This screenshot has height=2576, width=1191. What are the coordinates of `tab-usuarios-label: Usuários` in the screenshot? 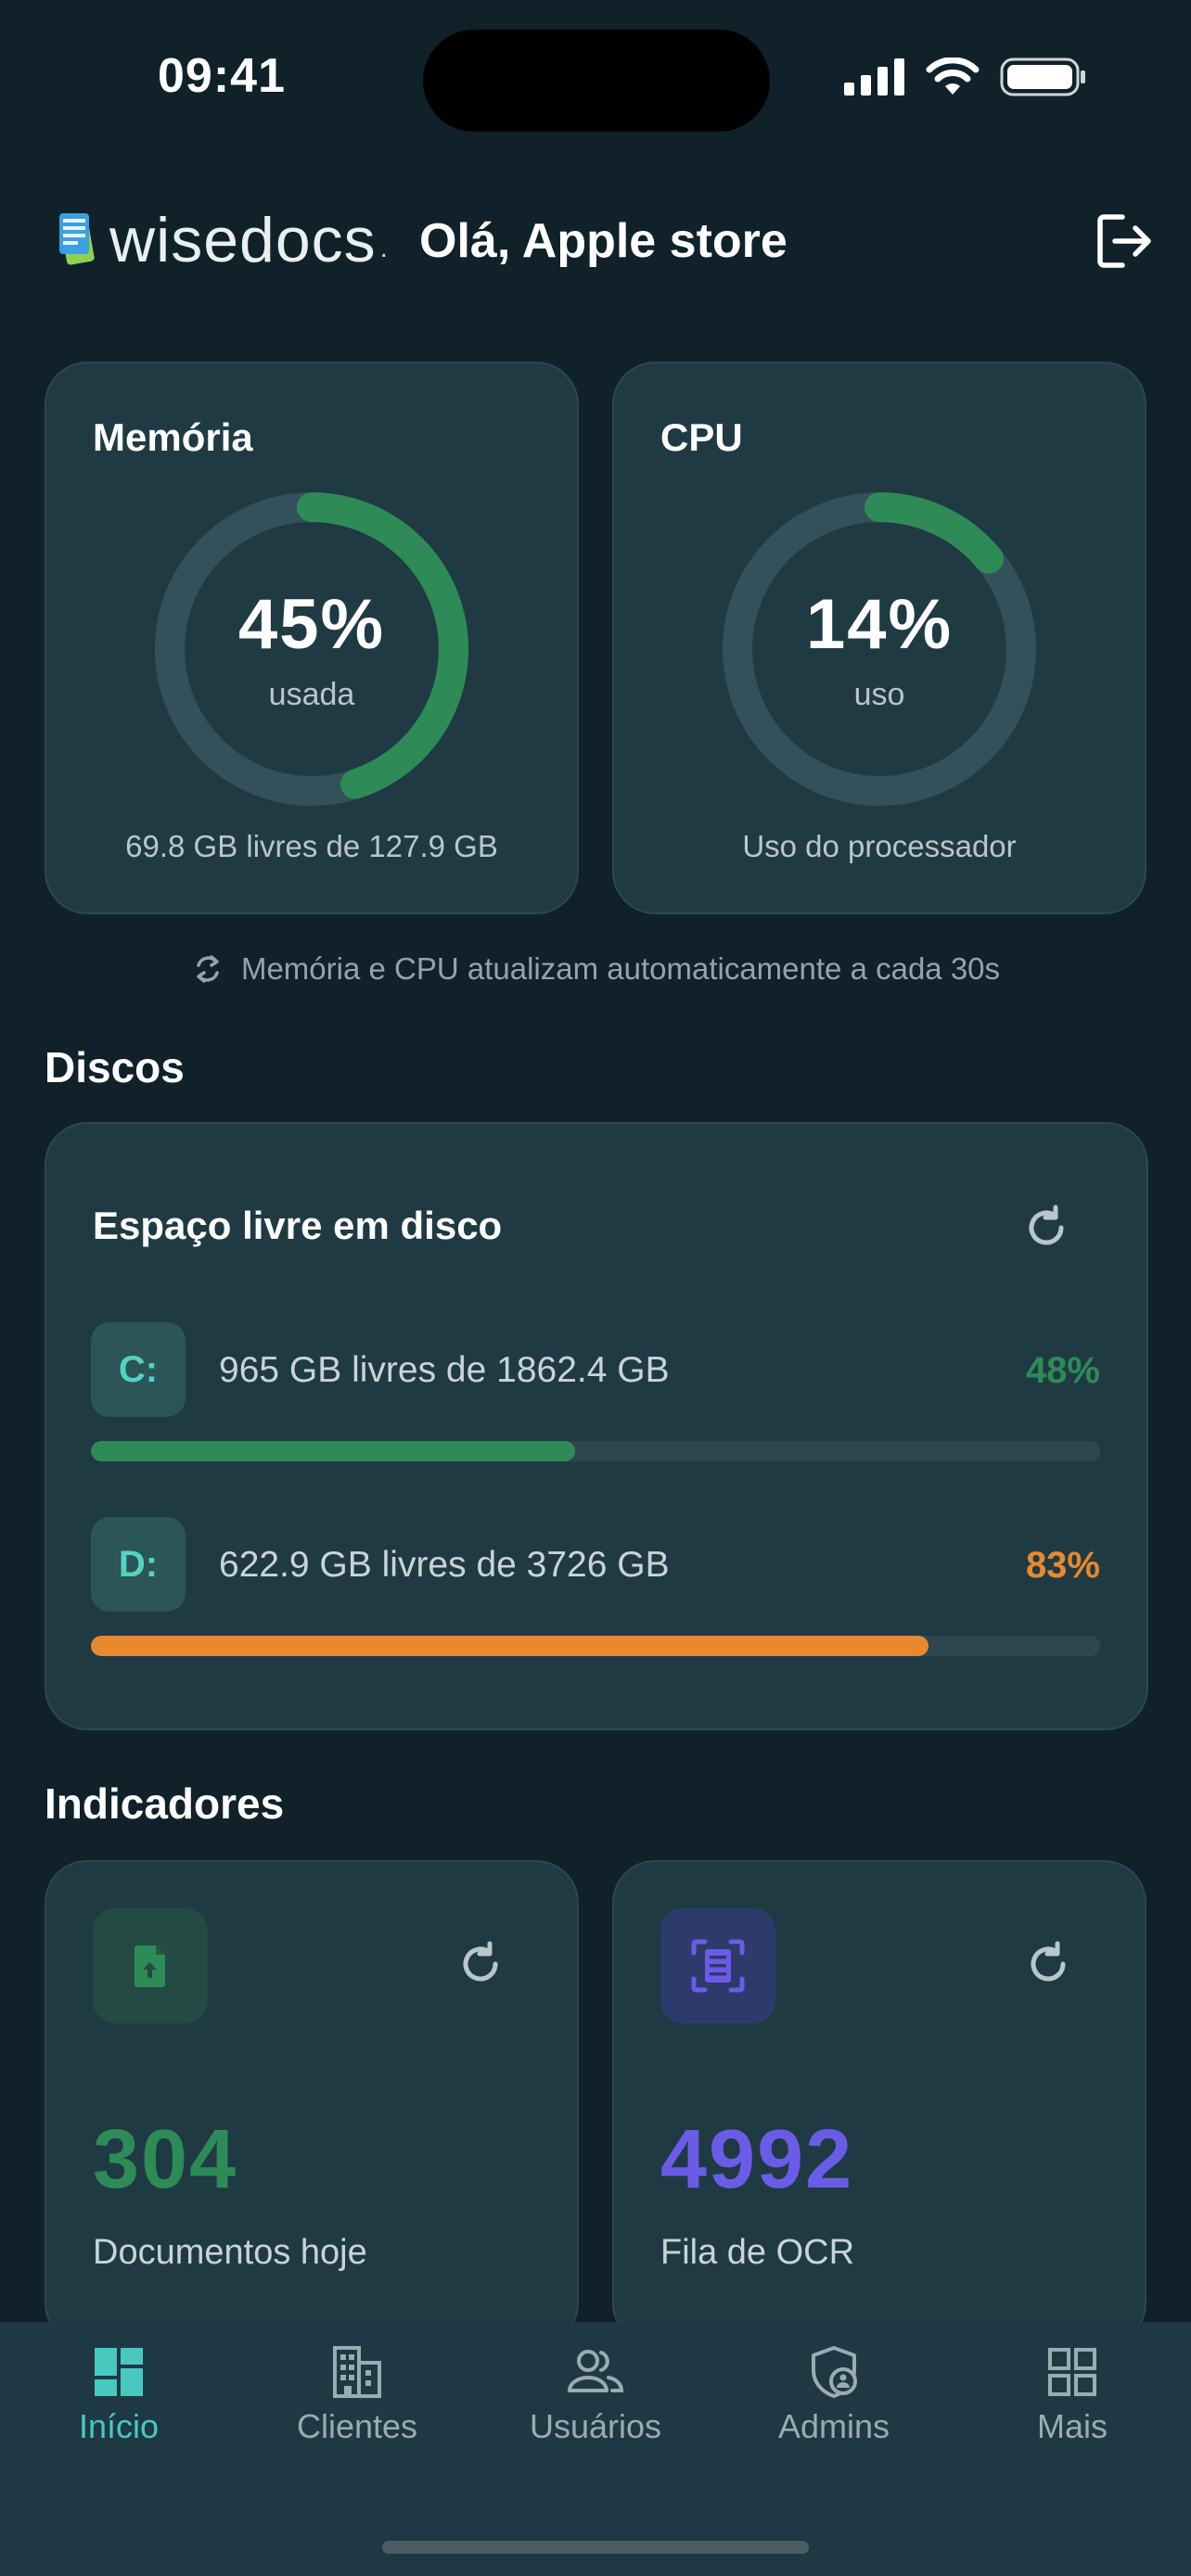 It's located at (595, 2426).